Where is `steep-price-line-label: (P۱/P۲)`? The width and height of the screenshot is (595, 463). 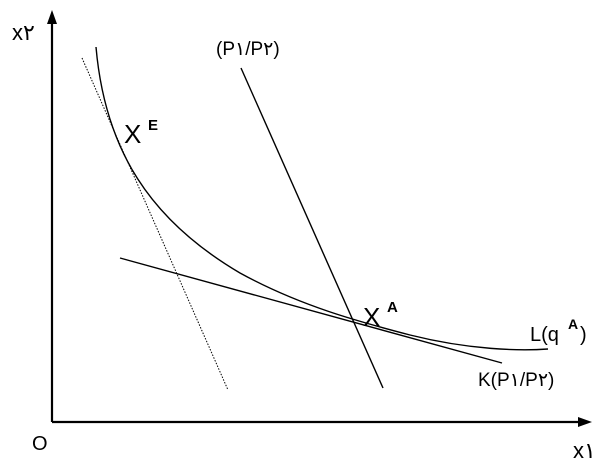 steep-price-line-label: (P۱/P۲) is located at coordinates (248, 49).